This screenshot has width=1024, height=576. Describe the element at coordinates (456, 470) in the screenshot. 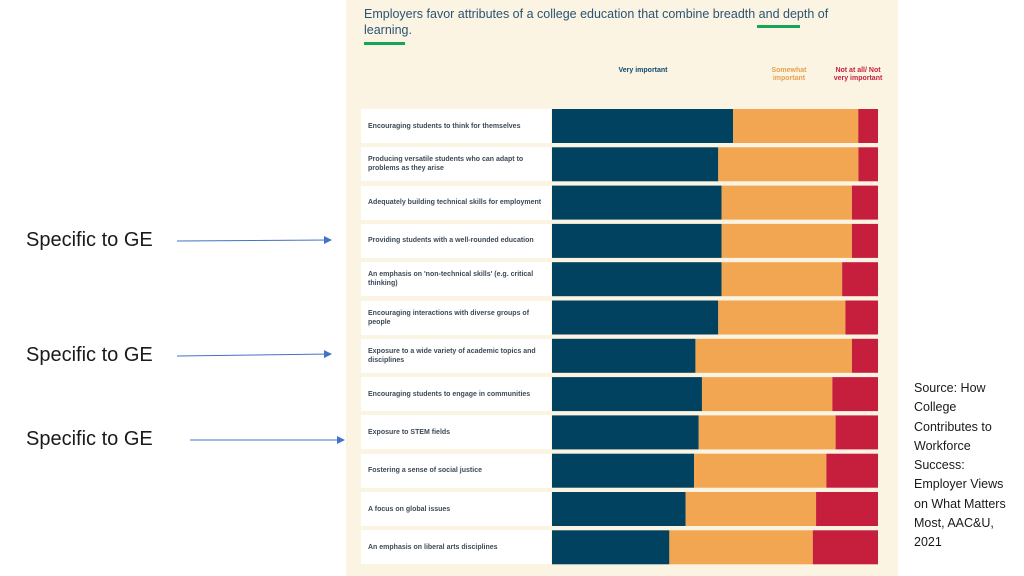

I see `category-label: Fostering a sense of social justice` at that location.